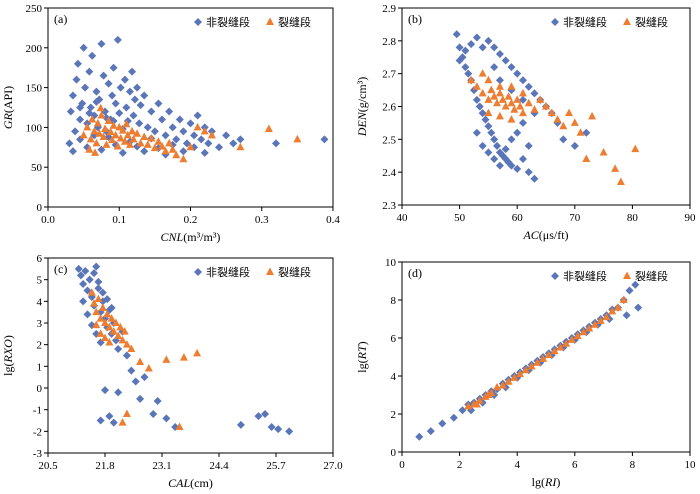 Image resolution: width=700 pixels, height=494 pixels. Describe the element at coordinates (219, 466) in the screenshot. I see `x-tick-label: 24.4` at that location.